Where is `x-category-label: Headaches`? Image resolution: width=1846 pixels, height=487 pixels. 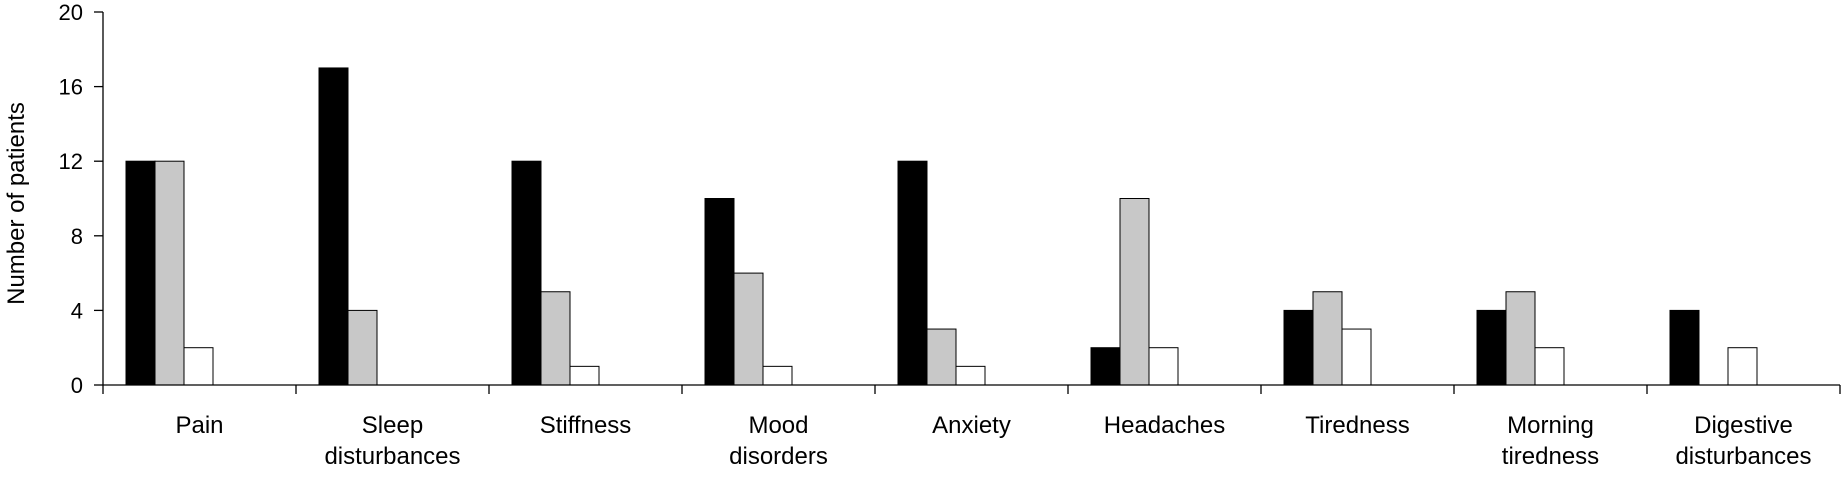
x-category-label: Headaches is located at coordinates (1164, 425).